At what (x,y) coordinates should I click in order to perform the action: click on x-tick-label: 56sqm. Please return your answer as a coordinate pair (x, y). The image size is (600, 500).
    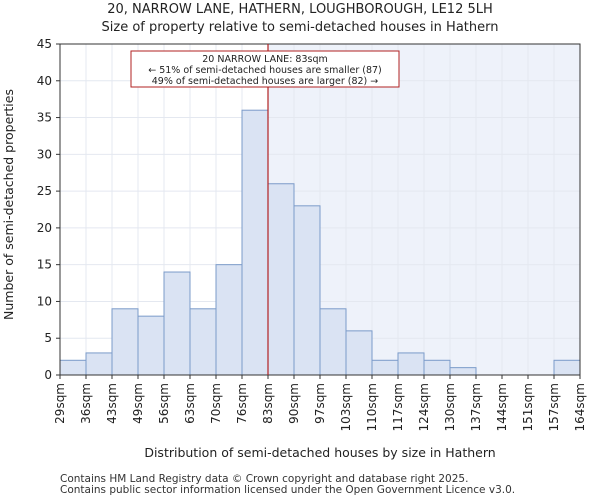
    Looking at the image, I should click on (164, 403).